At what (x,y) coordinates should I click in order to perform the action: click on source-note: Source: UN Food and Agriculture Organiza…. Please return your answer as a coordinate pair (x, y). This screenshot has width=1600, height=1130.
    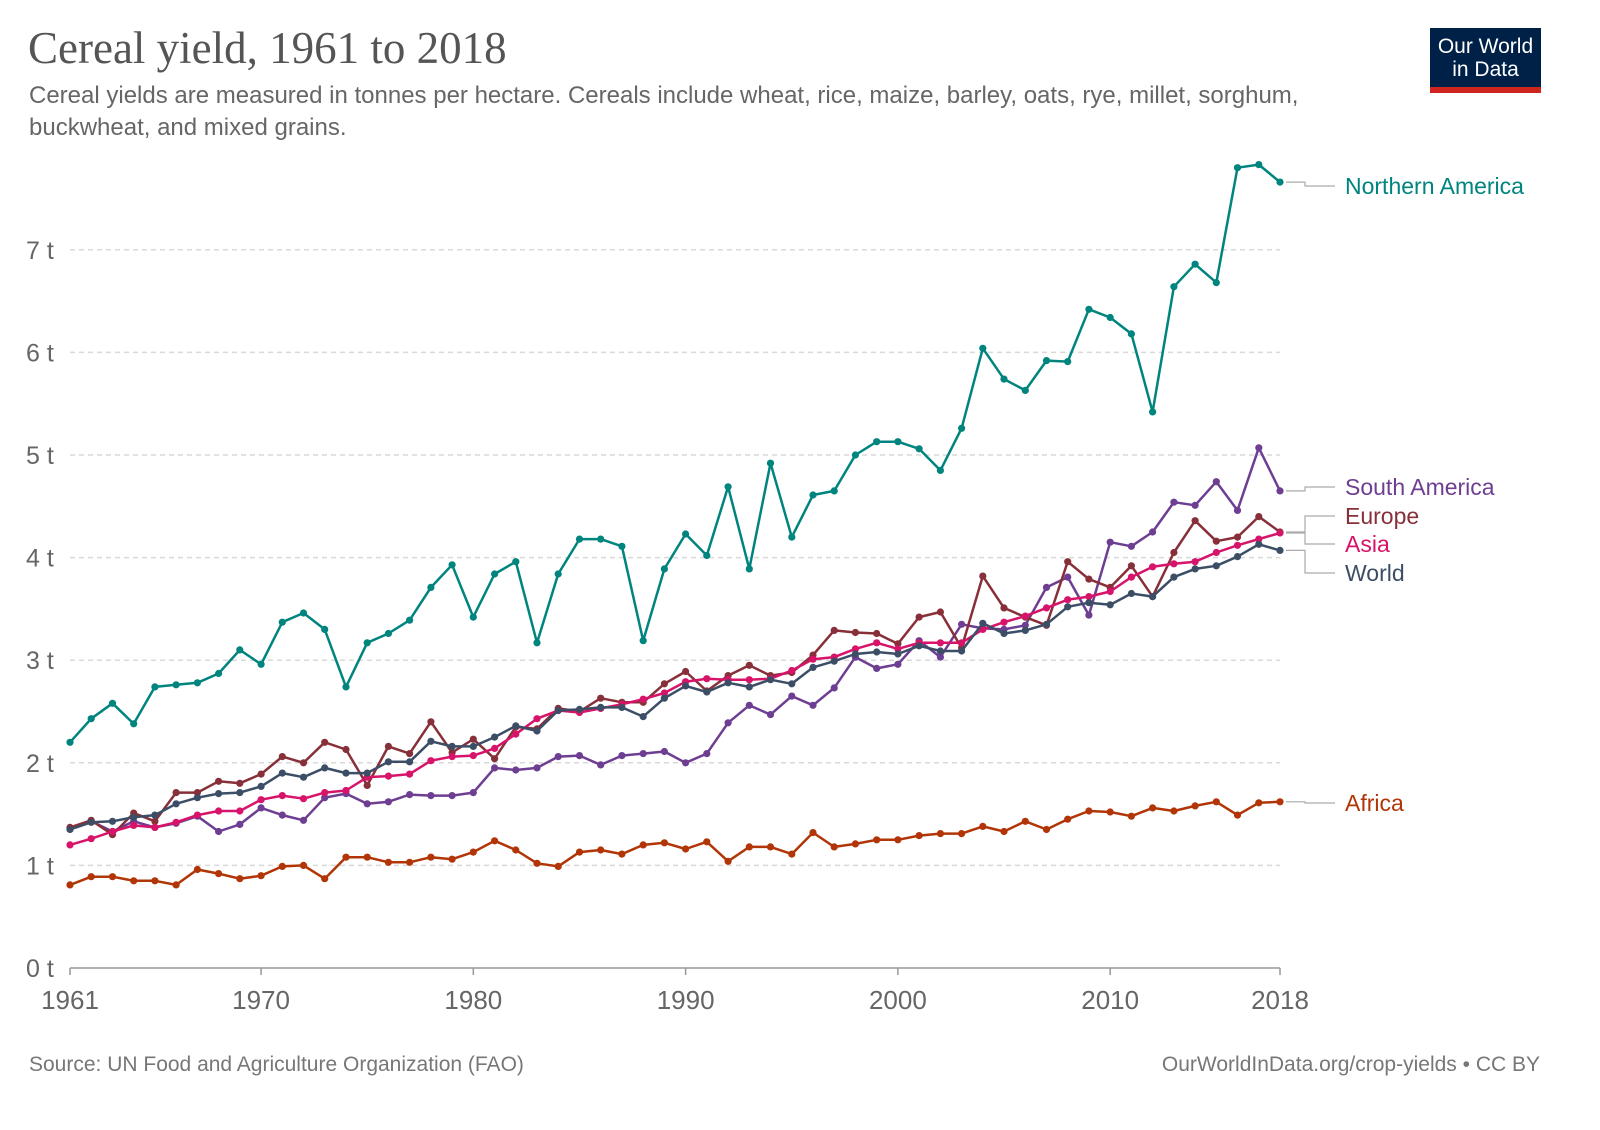
    Looking at the image, I should click on (276, 1064).